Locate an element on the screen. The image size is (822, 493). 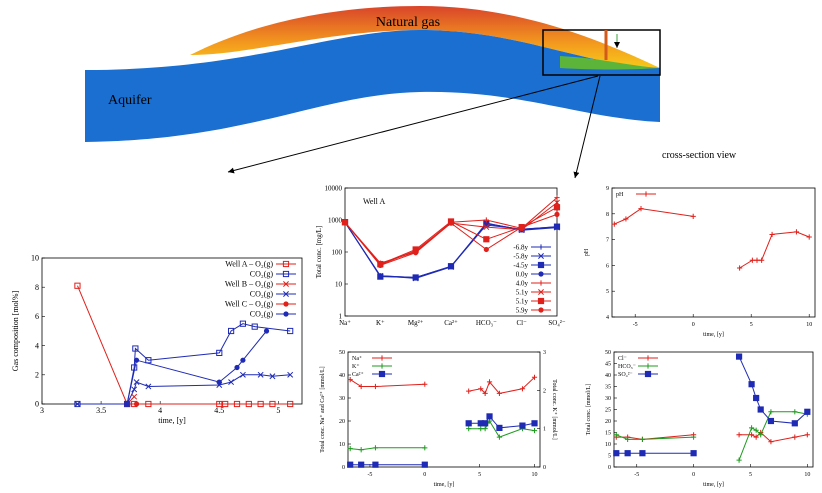
x-tick-label: 4 is located at coordinates (160, 410).